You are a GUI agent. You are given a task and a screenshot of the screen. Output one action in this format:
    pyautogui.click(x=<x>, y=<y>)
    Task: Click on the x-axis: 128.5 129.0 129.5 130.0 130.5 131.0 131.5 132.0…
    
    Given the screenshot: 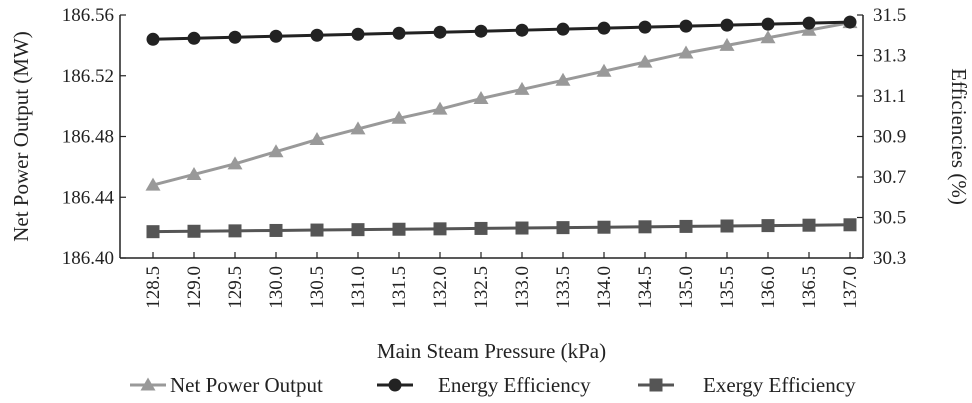 What is the action you would take?
    pyautogui.click(x=502, y=280)
    